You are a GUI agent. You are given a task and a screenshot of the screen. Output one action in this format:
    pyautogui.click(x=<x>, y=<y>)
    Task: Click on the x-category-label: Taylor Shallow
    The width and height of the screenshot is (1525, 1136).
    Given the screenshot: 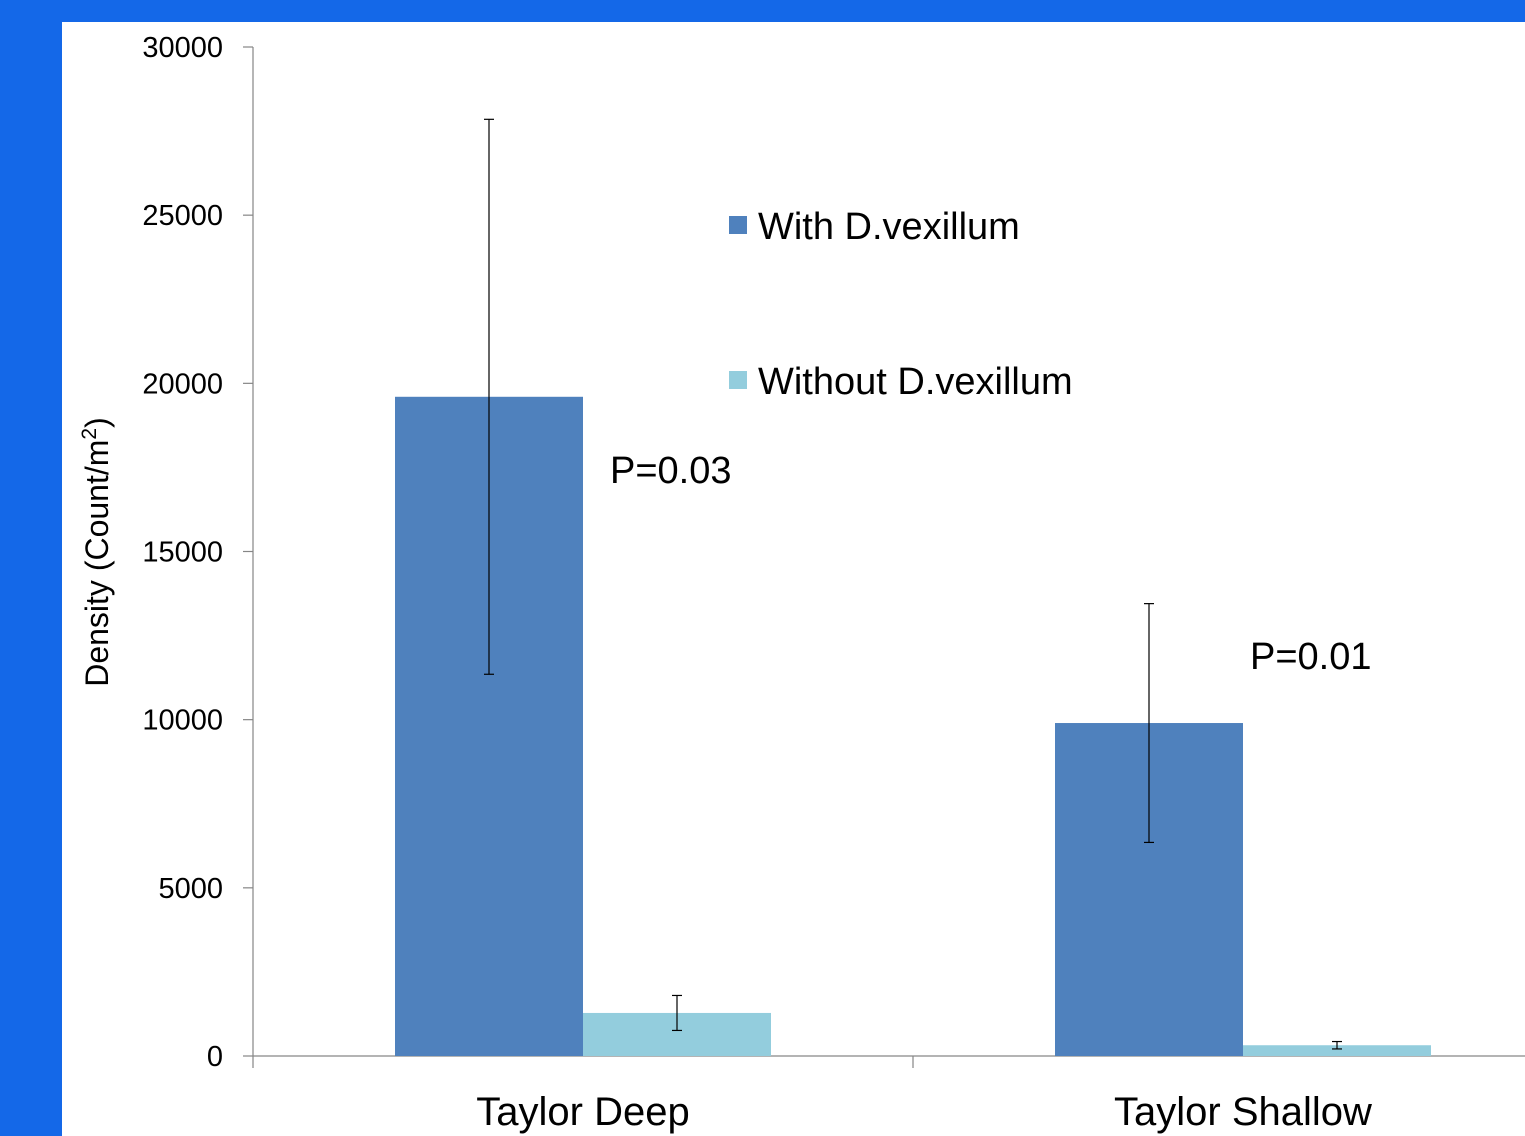 What is the action you would take?
    pyautogui.click(x=1243, y=1112)
    